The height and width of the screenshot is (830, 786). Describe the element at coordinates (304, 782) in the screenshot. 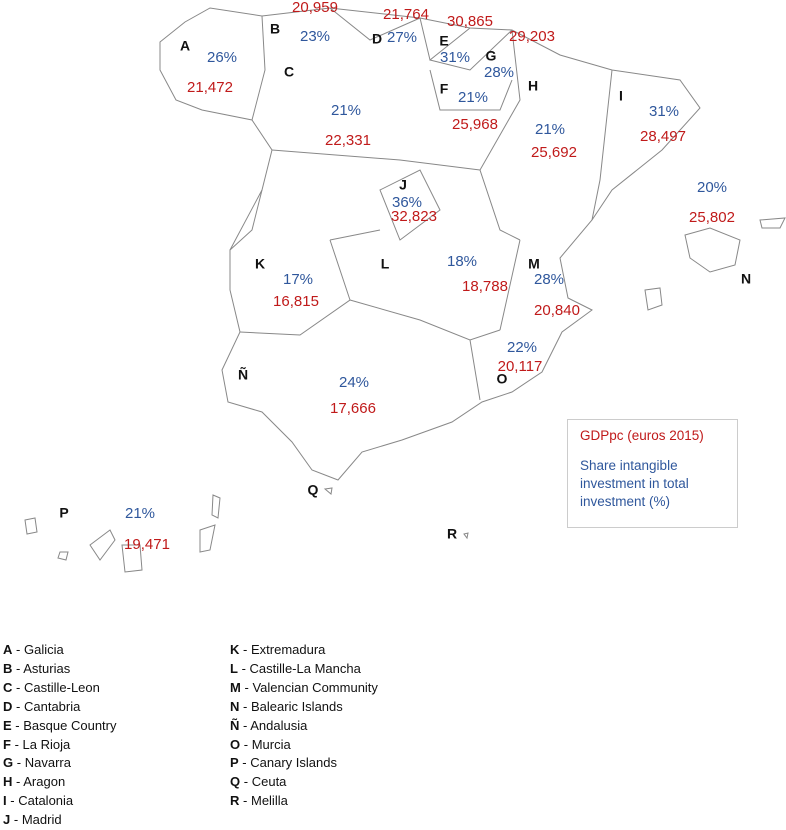

I see `region-key-entry: Q - Ceuta` at that location.